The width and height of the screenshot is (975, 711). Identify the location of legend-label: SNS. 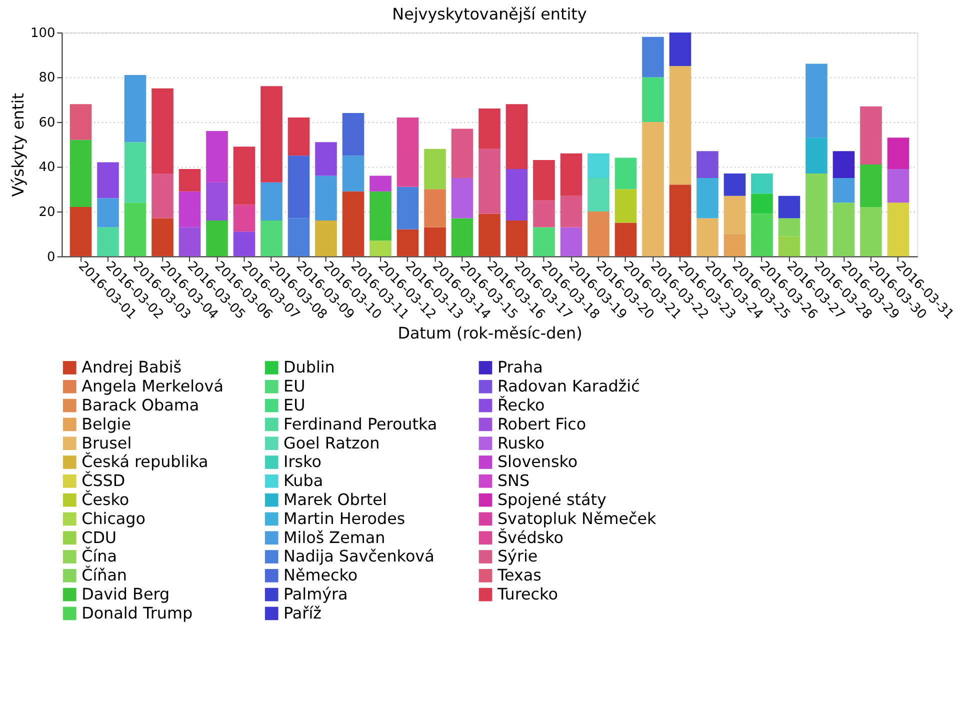
(513, 480).